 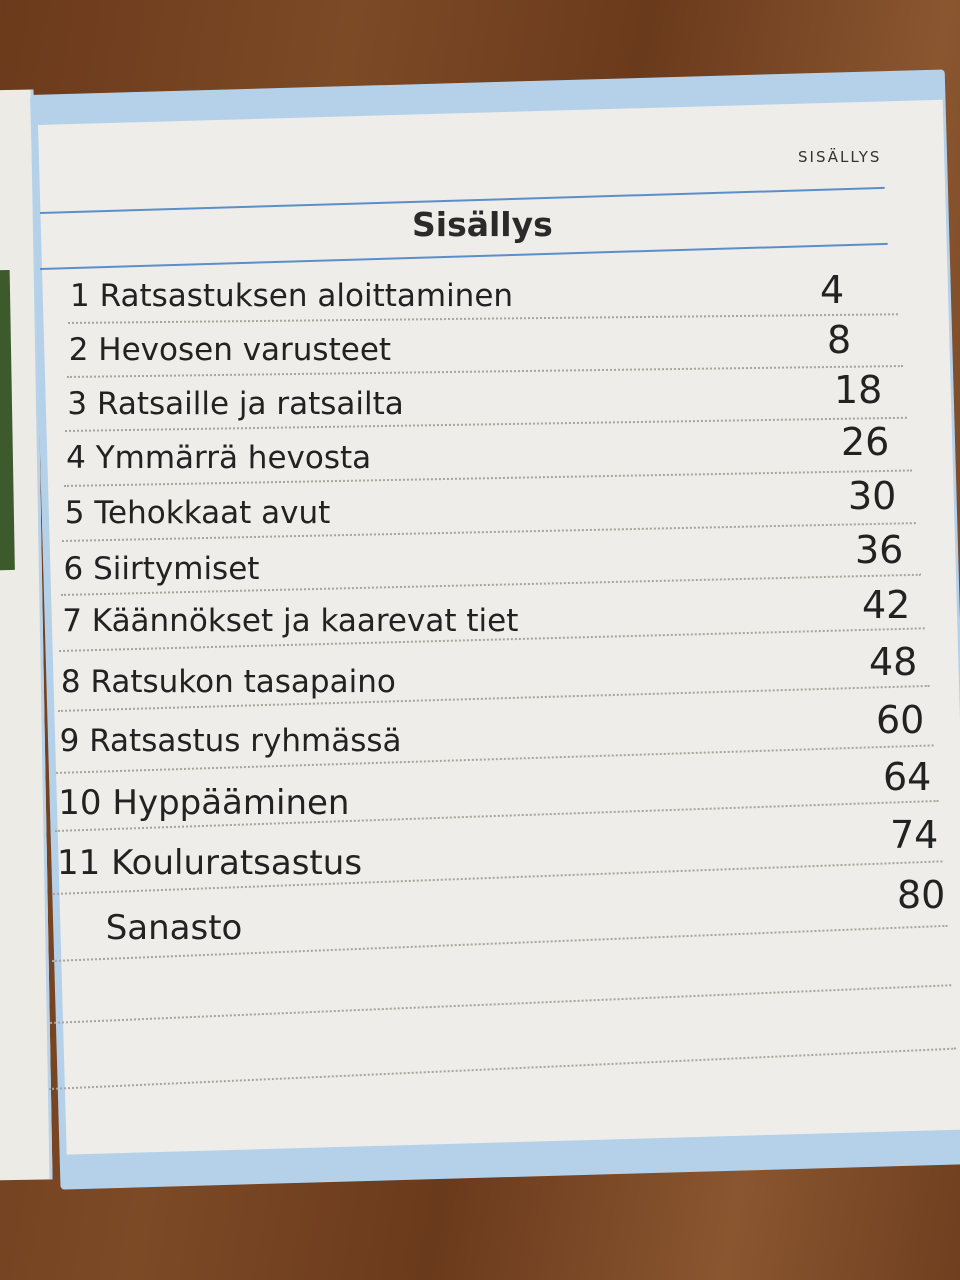 I want to click on toc-entry: Sanasto, so click(x=174, y=928).